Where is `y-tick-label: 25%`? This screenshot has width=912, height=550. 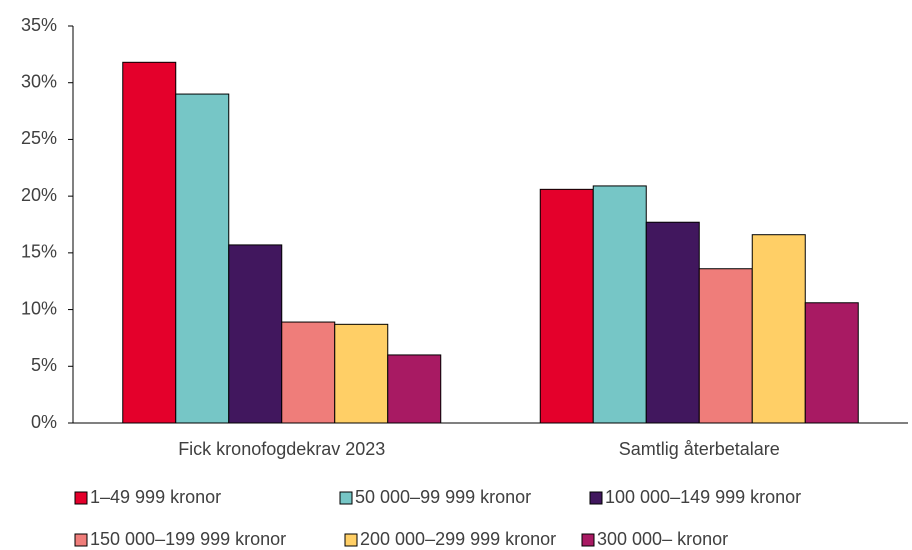 y-tick-label: 25% is located at coordinates (39, 138).